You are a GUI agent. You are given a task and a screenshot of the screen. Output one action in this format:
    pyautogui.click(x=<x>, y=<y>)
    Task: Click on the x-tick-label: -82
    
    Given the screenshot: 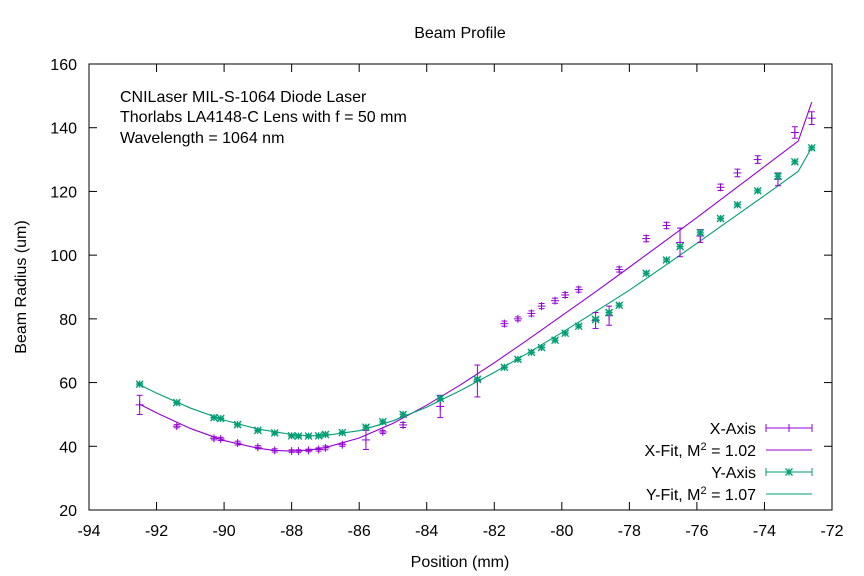 What is the action you would take?
    pyautogui.click(x=494, y=531)
    